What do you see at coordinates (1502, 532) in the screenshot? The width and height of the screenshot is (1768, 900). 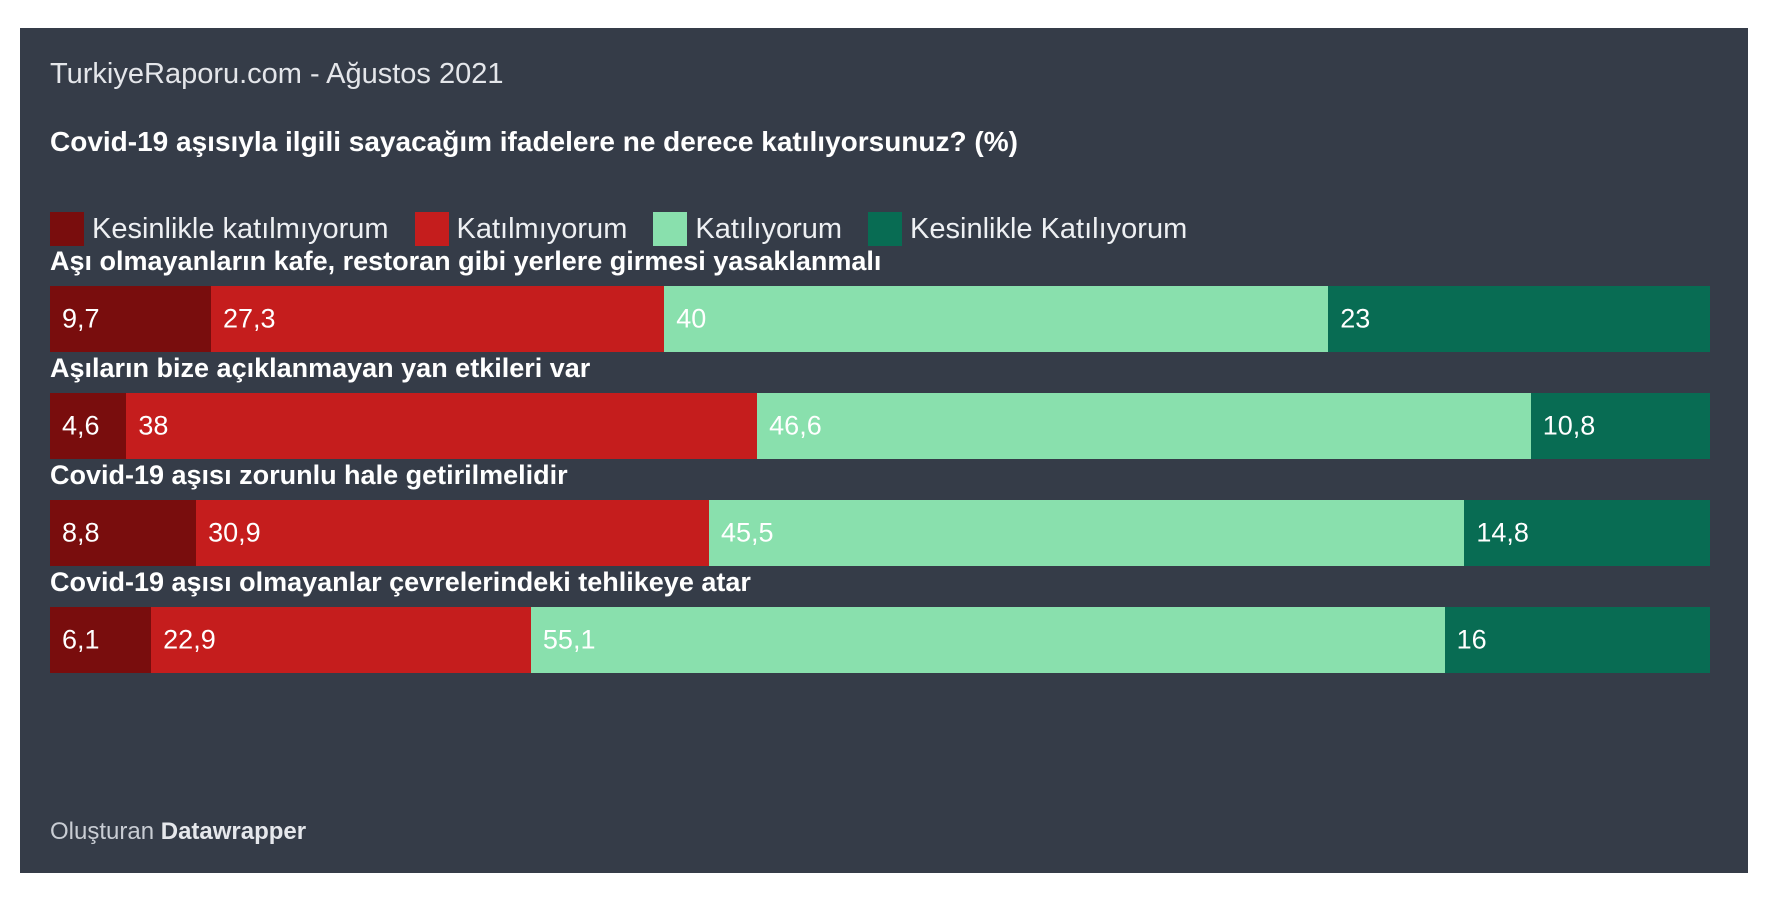 I see `data-label: 14,8` at bounding box center [1502, 532].